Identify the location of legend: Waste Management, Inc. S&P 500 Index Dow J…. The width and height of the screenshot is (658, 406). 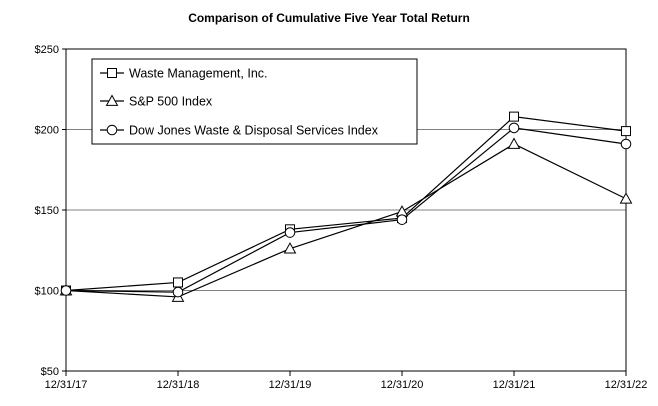
(254, 101).